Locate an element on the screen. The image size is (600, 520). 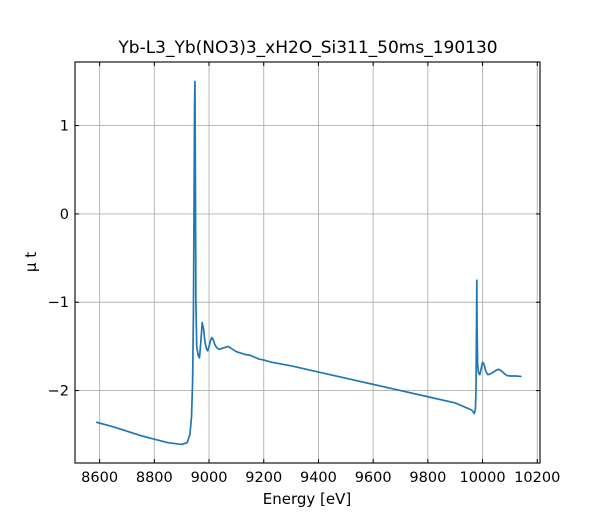
x-tick-label: 8800 is located at coordinates (154, 478).